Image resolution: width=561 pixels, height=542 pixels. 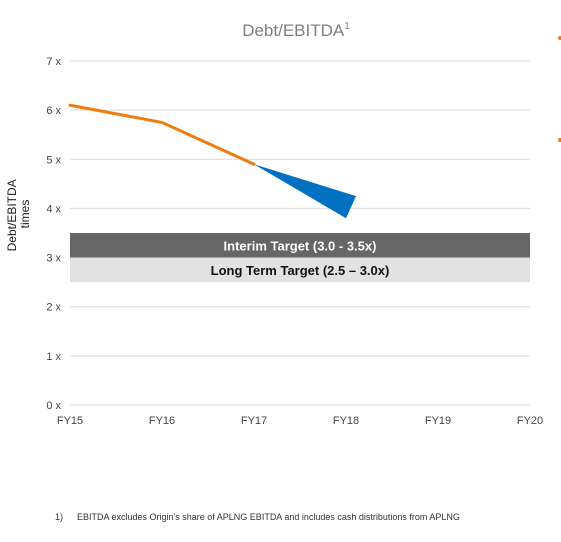 What do you see at coordinates (53, 308) in the screenshot?
I see `y-tick-label: 2 x` at bounding box center [53, 308].